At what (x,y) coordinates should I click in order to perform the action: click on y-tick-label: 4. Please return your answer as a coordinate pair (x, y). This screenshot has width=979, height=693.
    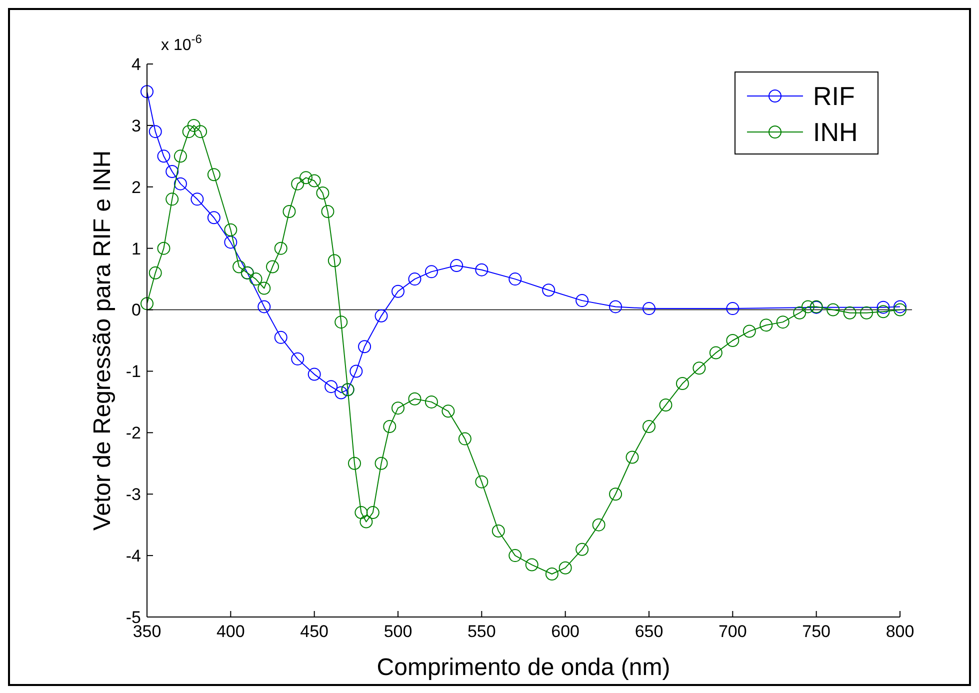
    Looking at the image, I should click on (136, 64).